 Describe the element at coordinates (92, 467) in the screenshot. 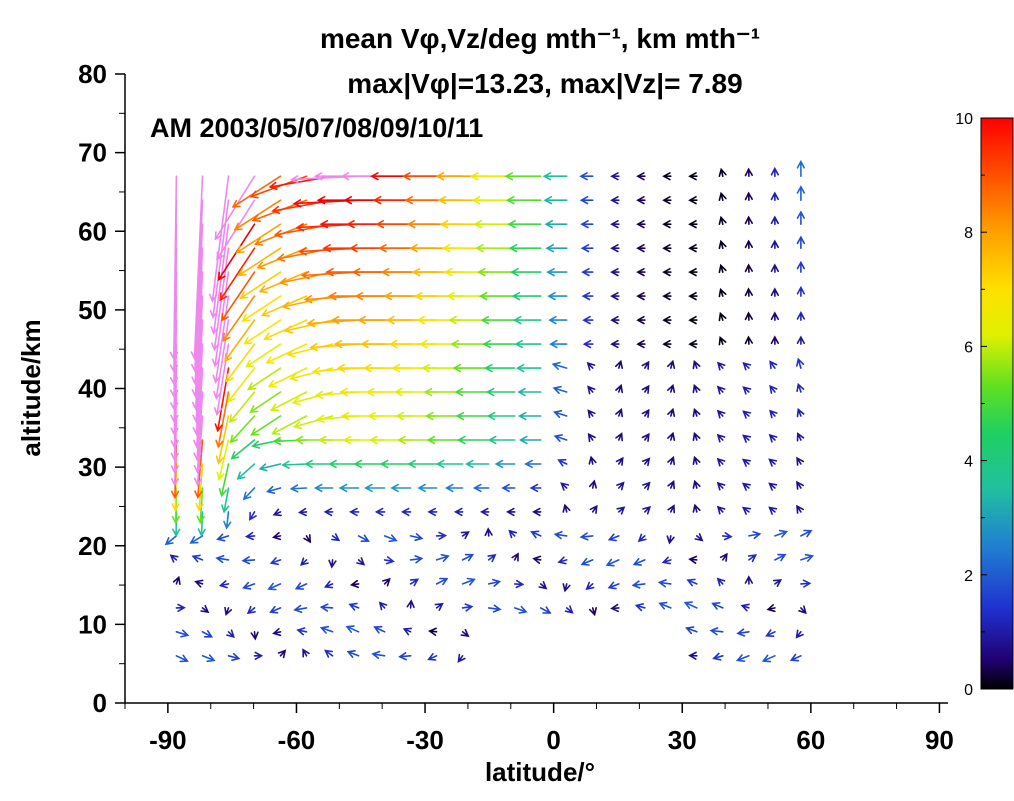

I see `y-tick-label: 30` at that location.